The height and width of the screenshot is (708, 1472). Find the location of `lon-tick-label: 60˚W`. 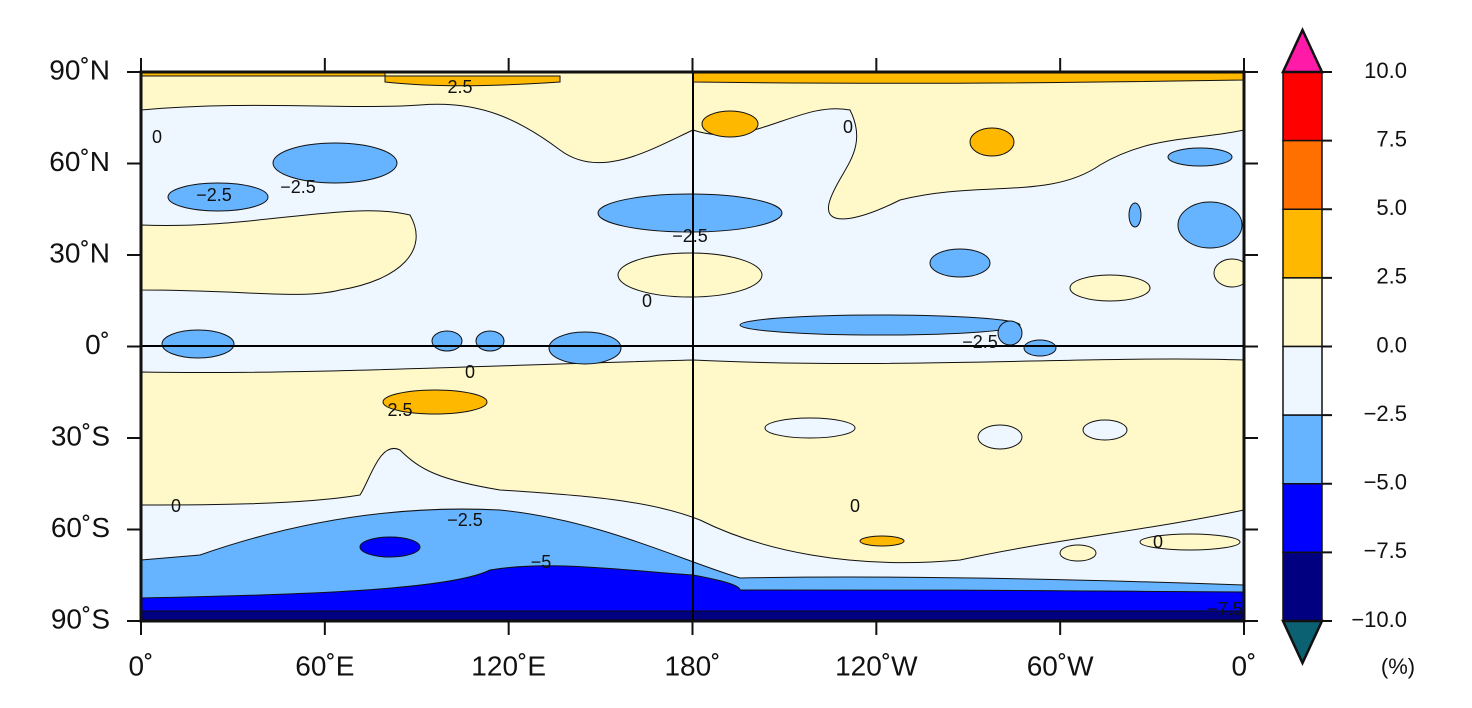

lon-tick-label: 60˚W is located at coordinates (1060, 665).